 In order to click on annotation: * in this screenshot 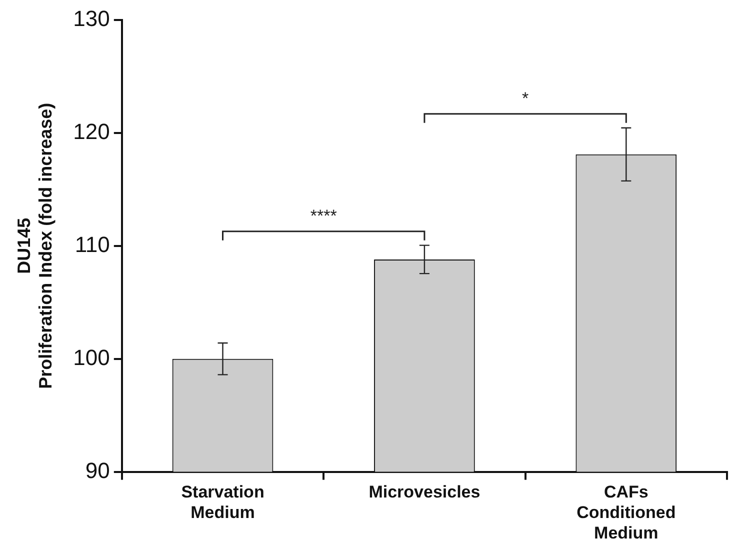, I will do `click(525, 98)`.